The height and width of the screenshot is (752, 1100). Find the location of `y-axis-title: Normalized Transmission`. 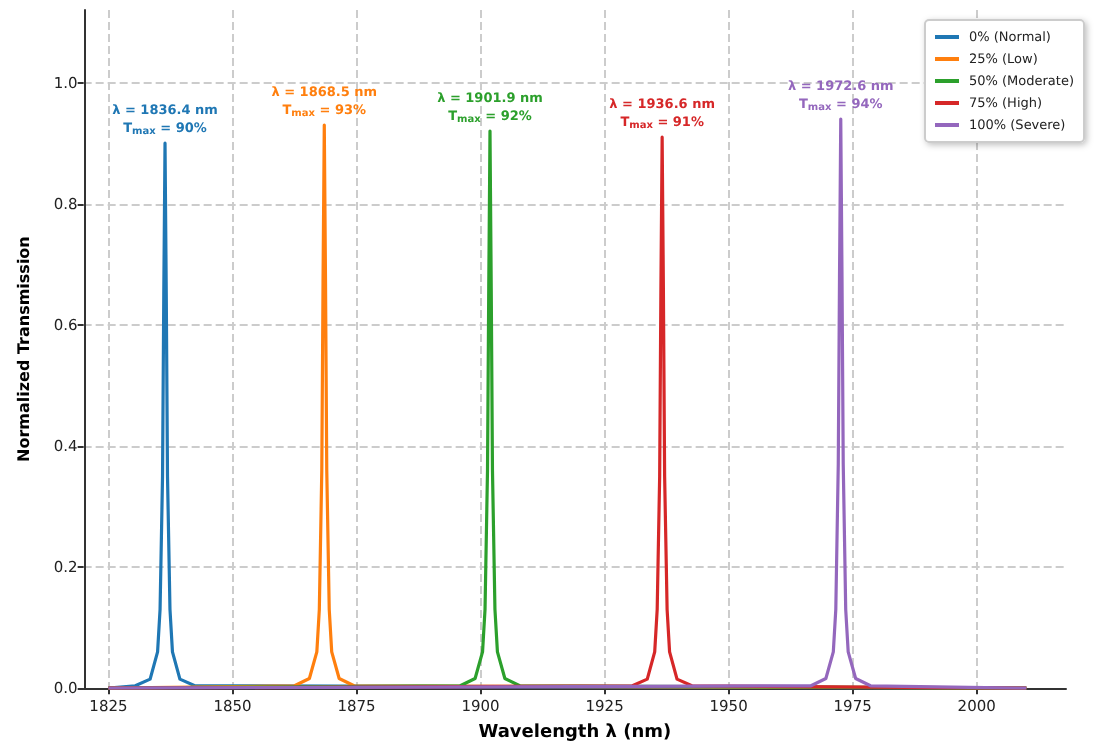

y-axis-title: Normalized Transmission is located at coordinates (24, 348).